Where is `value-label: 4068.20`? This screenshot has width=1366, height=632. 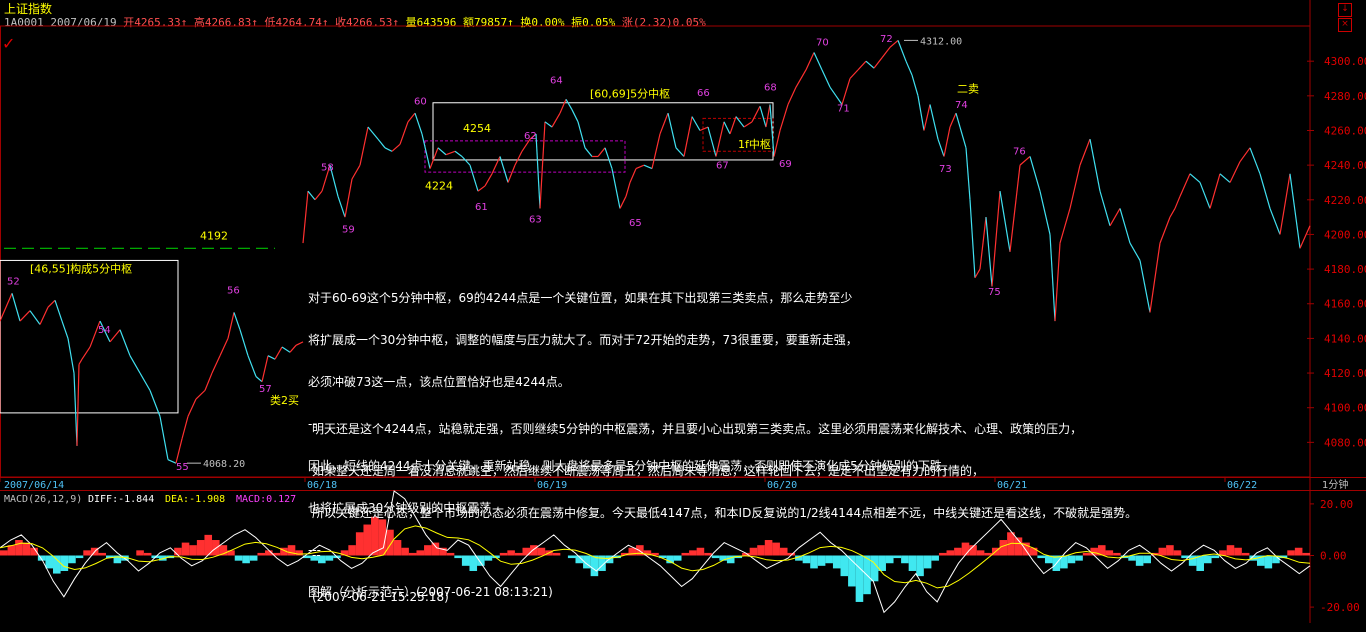
value-label: 4068.20 is located at coordinates (224, 464).